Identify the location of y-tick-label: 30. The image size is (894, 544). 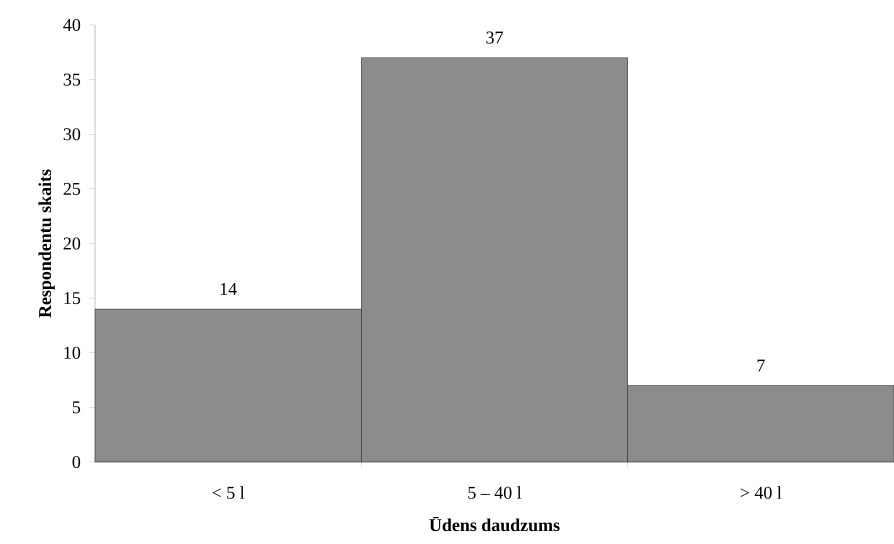
(72, 134).